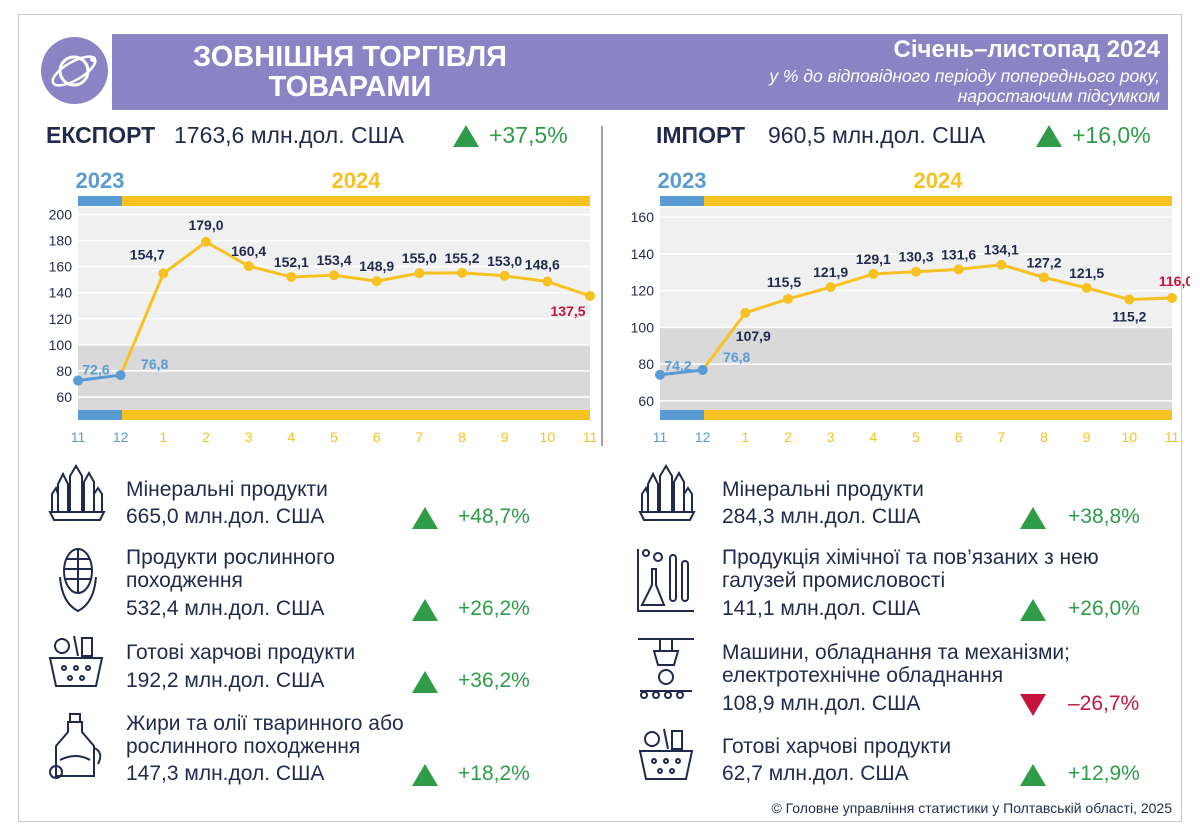  I want to click on page-title: ЗОВНІШНЯ ТОРГІВЛЯ ТОВАРАМИ, so click(350, 72).